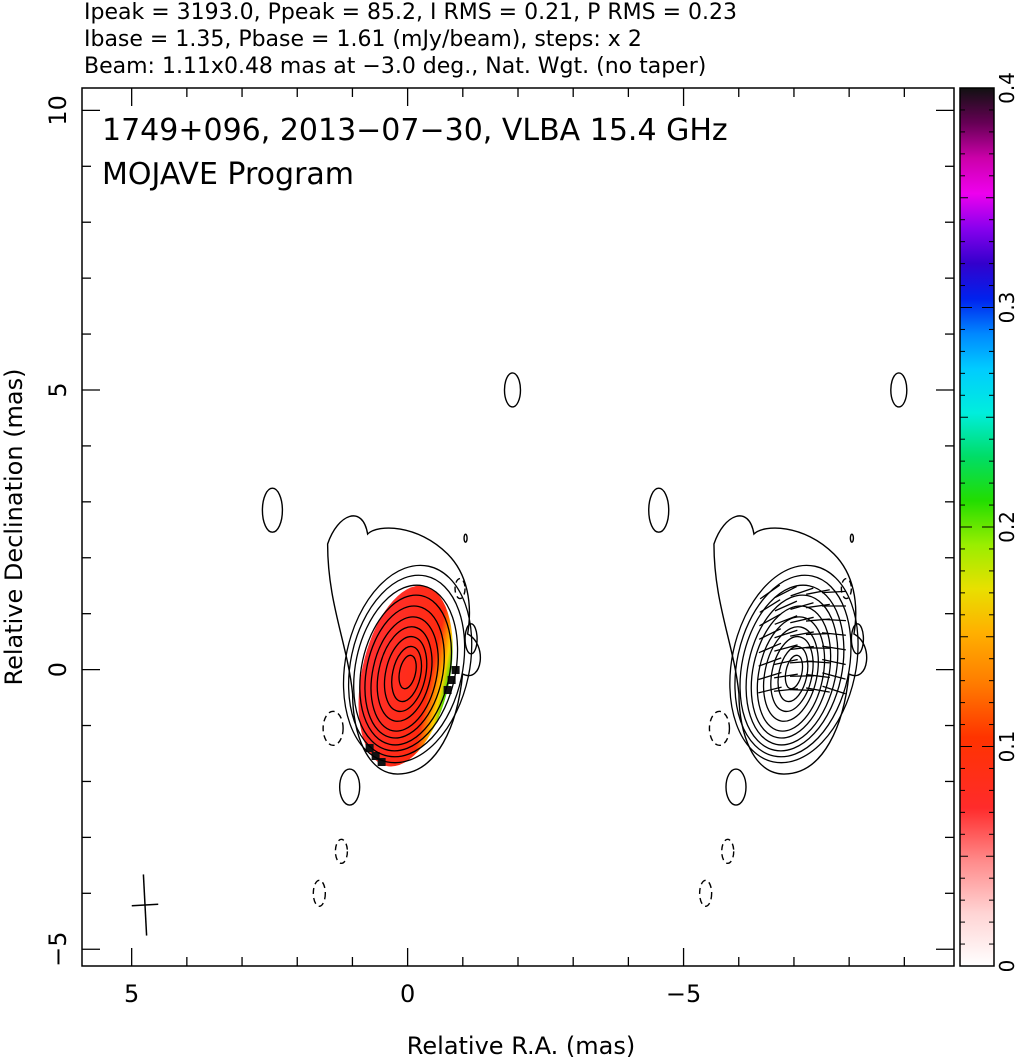 The image size is (1022, 1061). I want to click on colorbar-ticks: 0 0.1 0.2 0.3 0.4, so click(989, 522).